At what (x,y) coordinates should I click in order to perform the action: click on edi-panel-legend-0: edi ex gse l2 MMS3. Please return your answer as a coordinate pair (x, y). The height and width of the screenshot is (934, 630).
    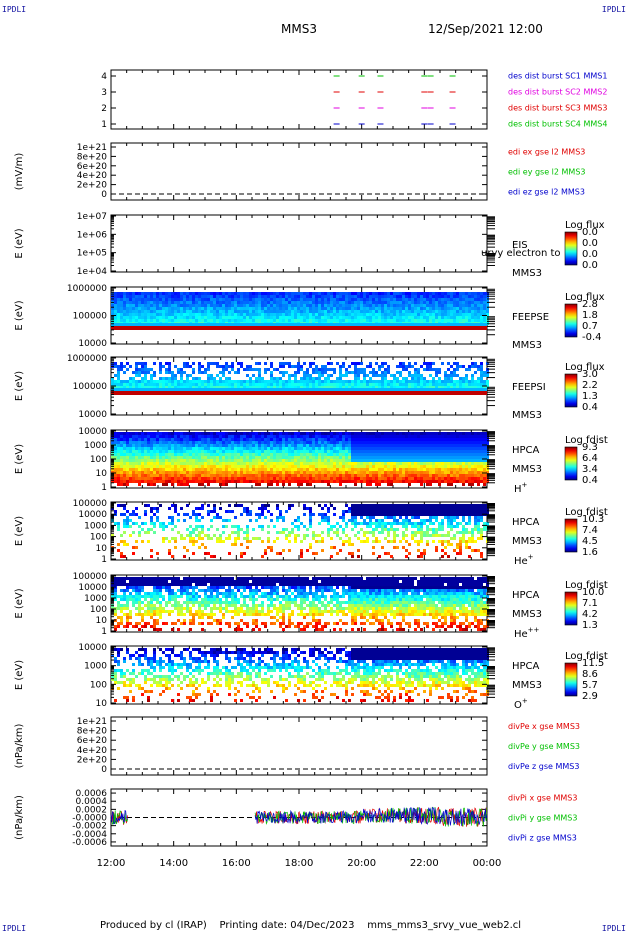
    Looking at the image, I should click on (546, 152).